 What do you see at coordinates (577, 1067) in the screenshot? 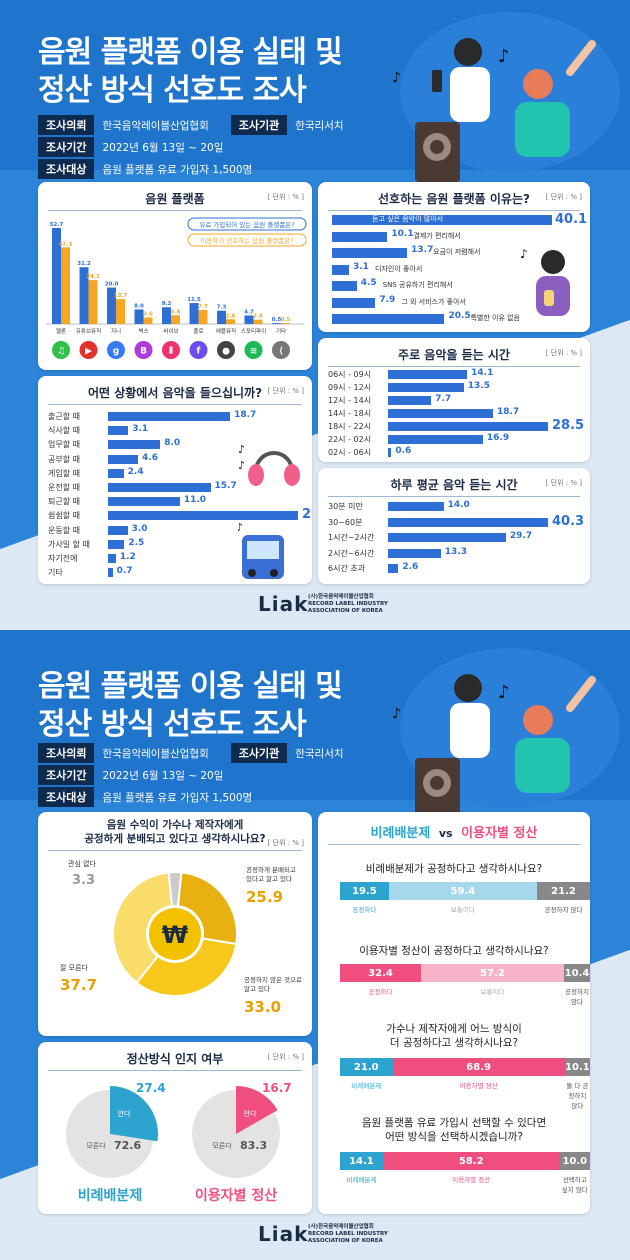
I see `stack-segment: 10.1` at bounding box center [577, 1067].